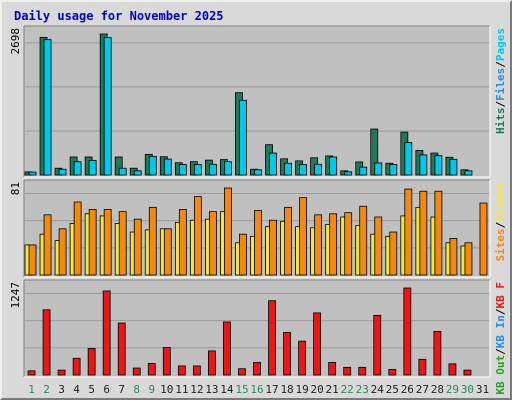  Describe the element at coordinates (256, 389) in the screenshot. I see `day-label: 16` at that location.